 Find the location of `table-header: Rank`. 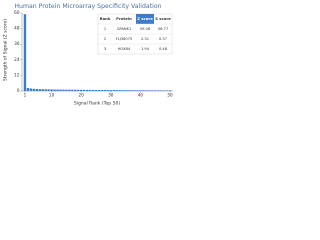

table-header: Rank is located at coordinates (105, 18).